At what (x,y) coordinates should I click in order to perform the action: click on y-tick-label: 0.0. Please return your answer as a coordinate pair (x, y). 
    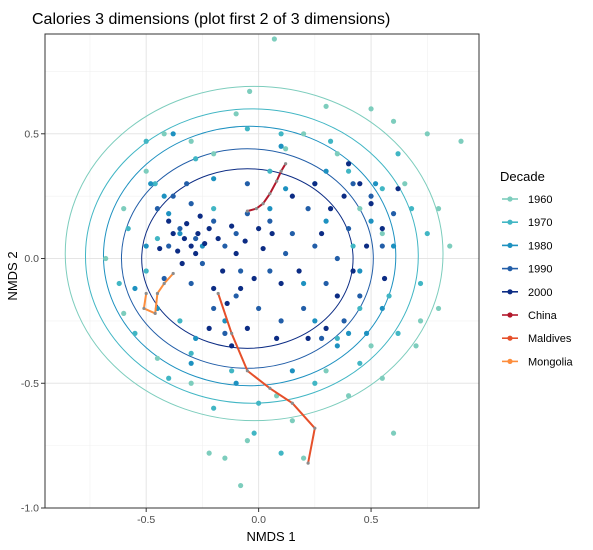
    Looking at the image, I should click on (31, 259).